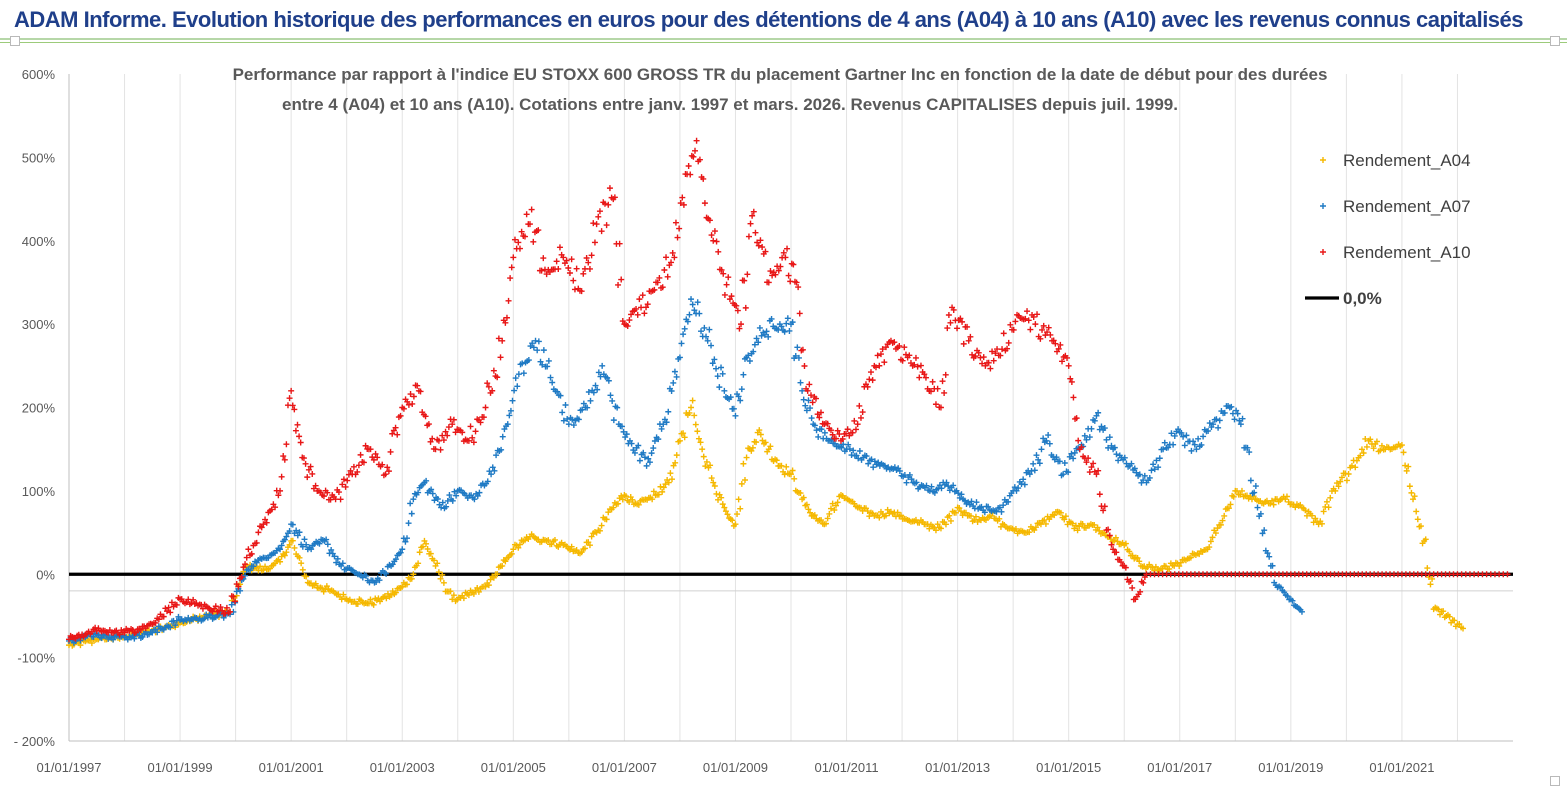 The width and height of the screenshot is (1567, 790). Describe the element at coordinates (1395, 160) in the screenshot. I see `legend-item: Rendement_A04` at that location.